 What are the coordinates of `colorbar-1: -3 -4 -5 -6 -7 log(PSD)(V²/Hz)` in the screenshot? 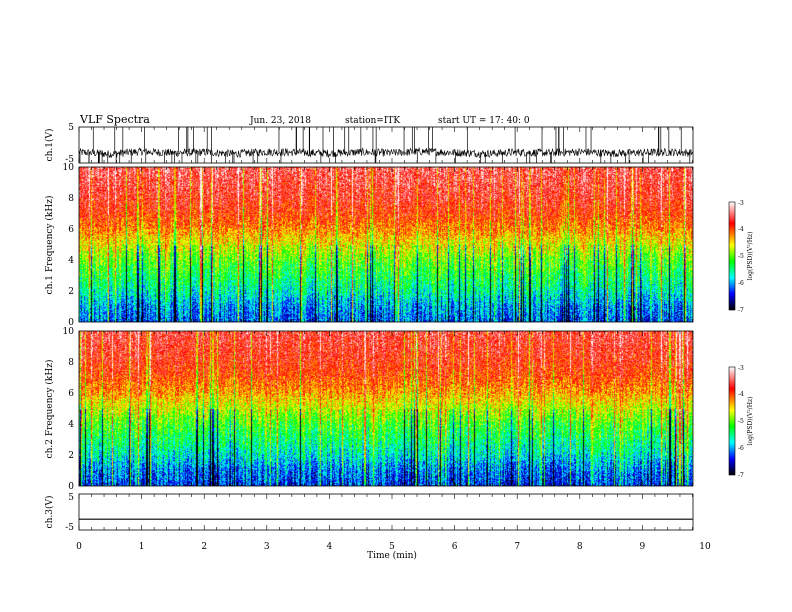 It's located at (741, 257).